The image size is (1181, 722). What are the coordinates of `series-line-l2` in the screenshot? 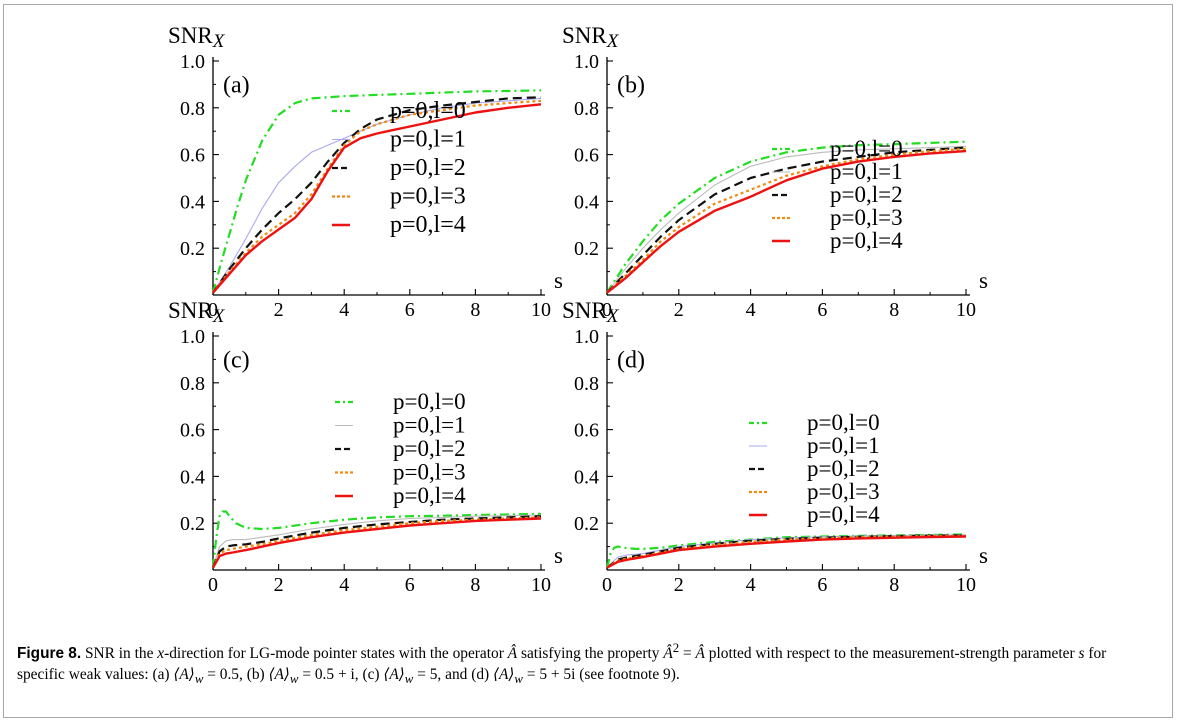 It's located at (786, 220).